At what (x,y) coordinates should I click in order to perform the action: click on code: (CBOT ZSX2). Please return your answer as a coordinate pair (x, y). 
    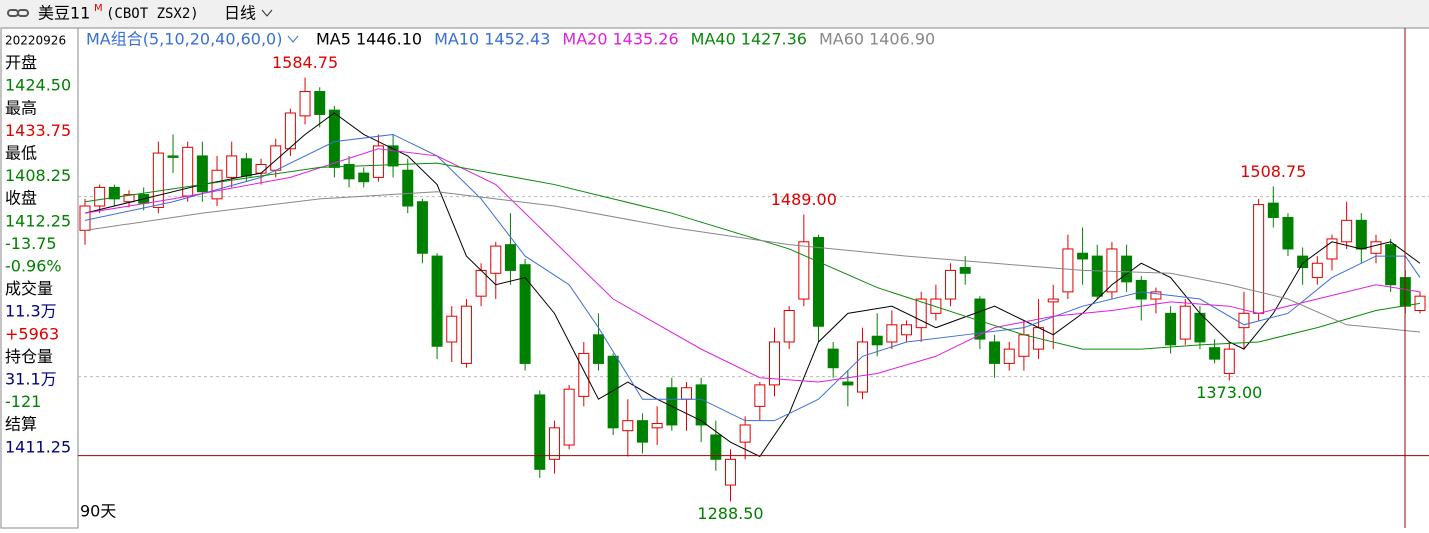
    Looking at the image, I should click on (152, 14).